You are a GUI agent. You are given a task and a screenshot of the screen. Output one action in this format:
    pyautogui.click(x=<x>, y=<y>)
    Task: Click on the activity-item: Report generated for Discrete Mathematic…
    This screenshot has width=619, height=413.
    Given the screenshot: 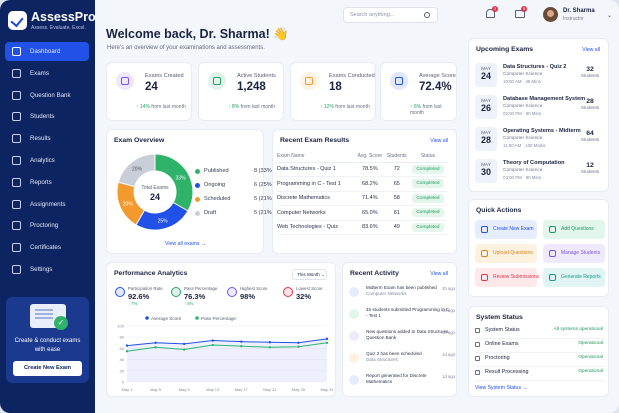 What is the action you would take?
    pyautogui.click(x=402, y=384)
    